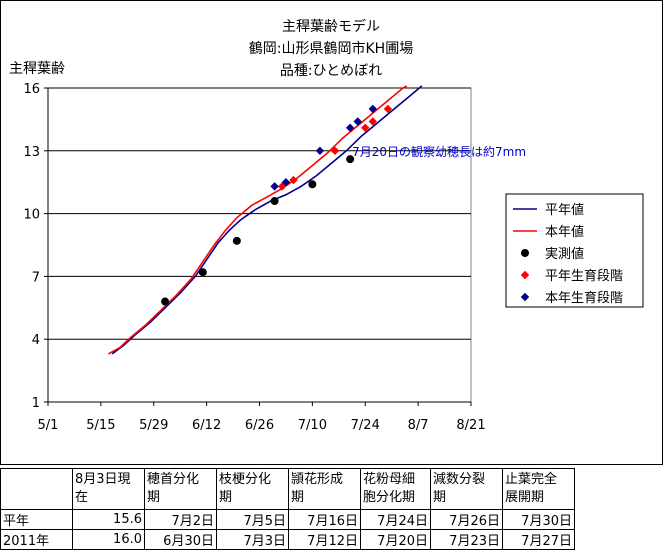 The image size is (663, 559). I want to click on x-tick-label: 8/21, so click(470, 425).